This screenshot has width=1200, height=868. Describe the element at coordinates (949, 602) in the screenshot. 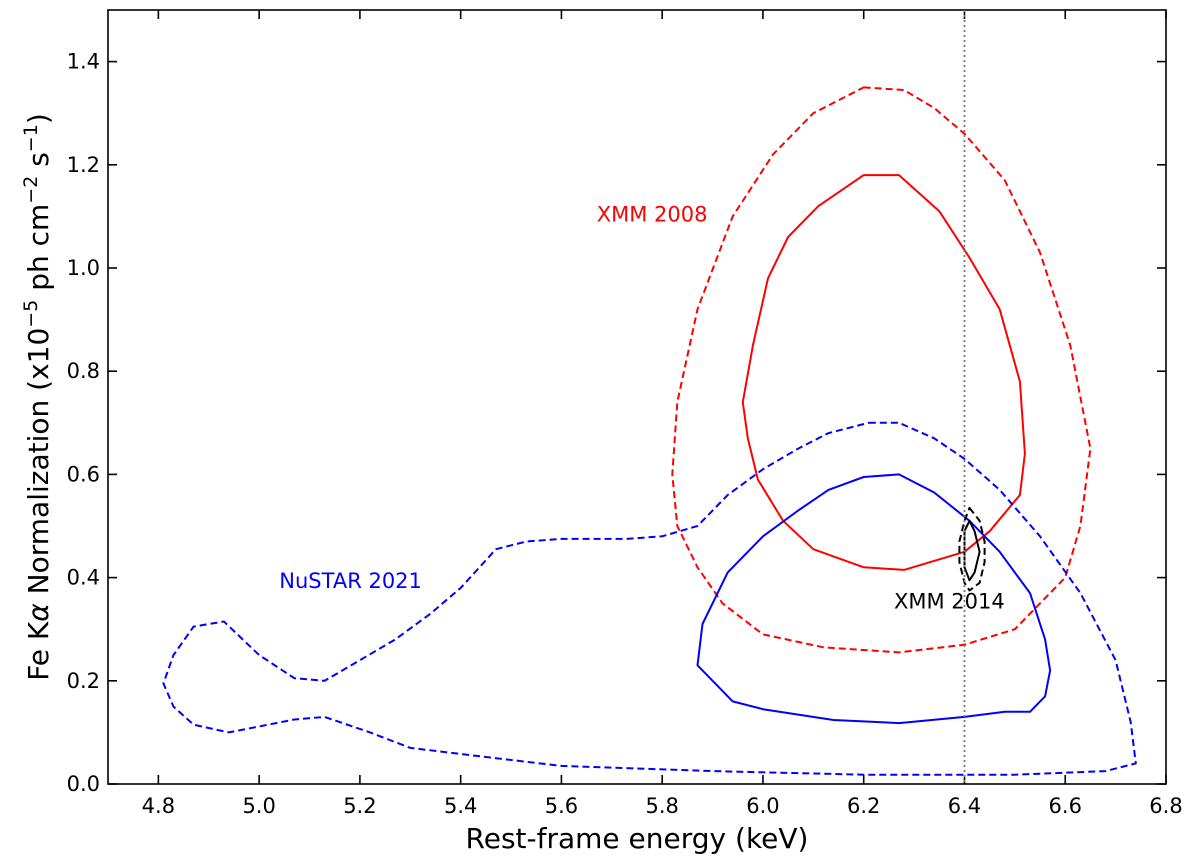

I see `annotation-xmm-2014: XMM 2014` at that location.